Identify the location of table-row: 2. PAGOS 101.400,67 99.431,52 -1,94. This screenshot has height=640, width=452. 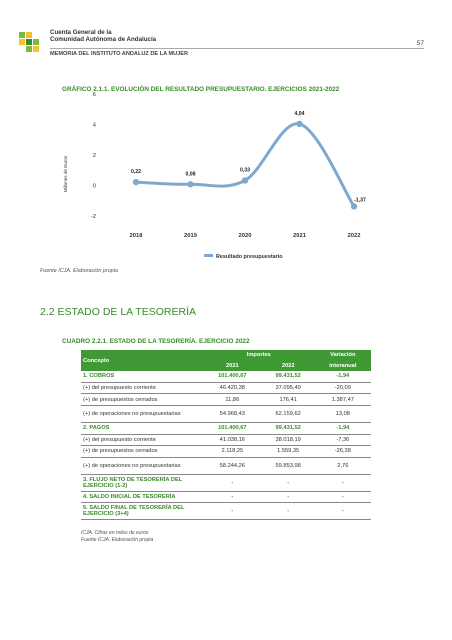
(226, 428).